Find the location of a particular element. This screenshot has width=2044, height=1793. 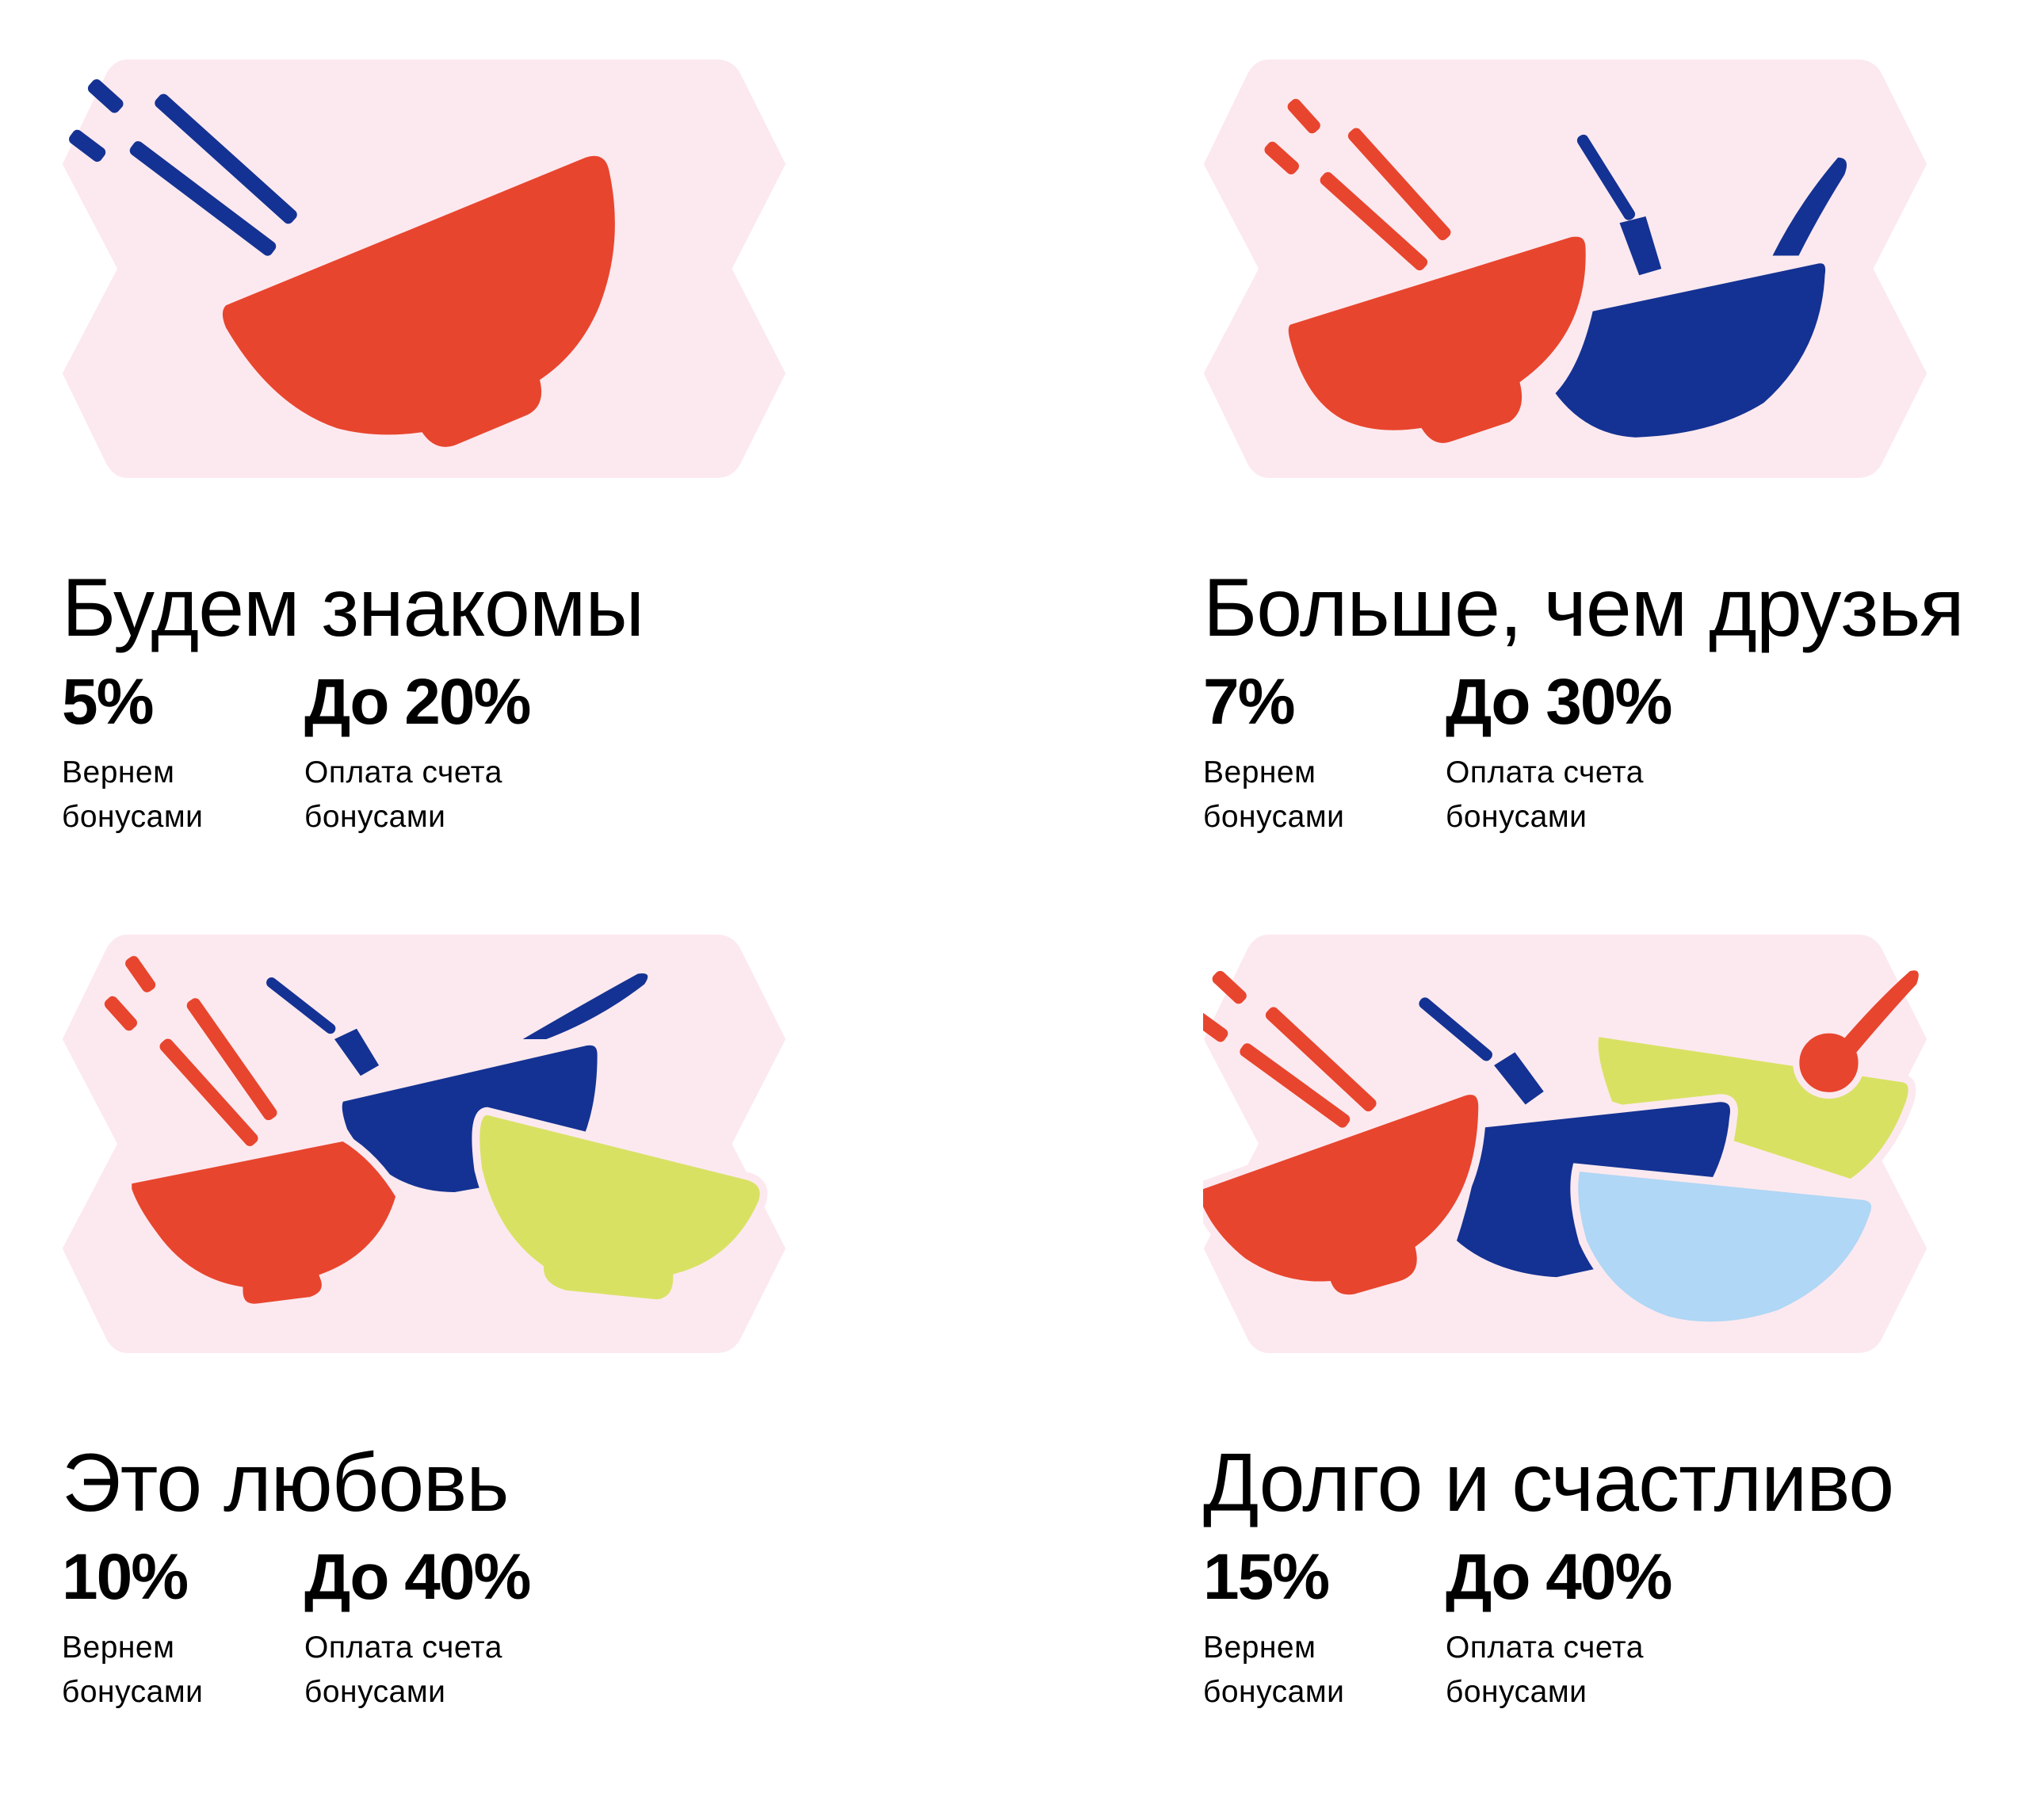

payment-value: До 30% is located at coordinates (1559, 702).